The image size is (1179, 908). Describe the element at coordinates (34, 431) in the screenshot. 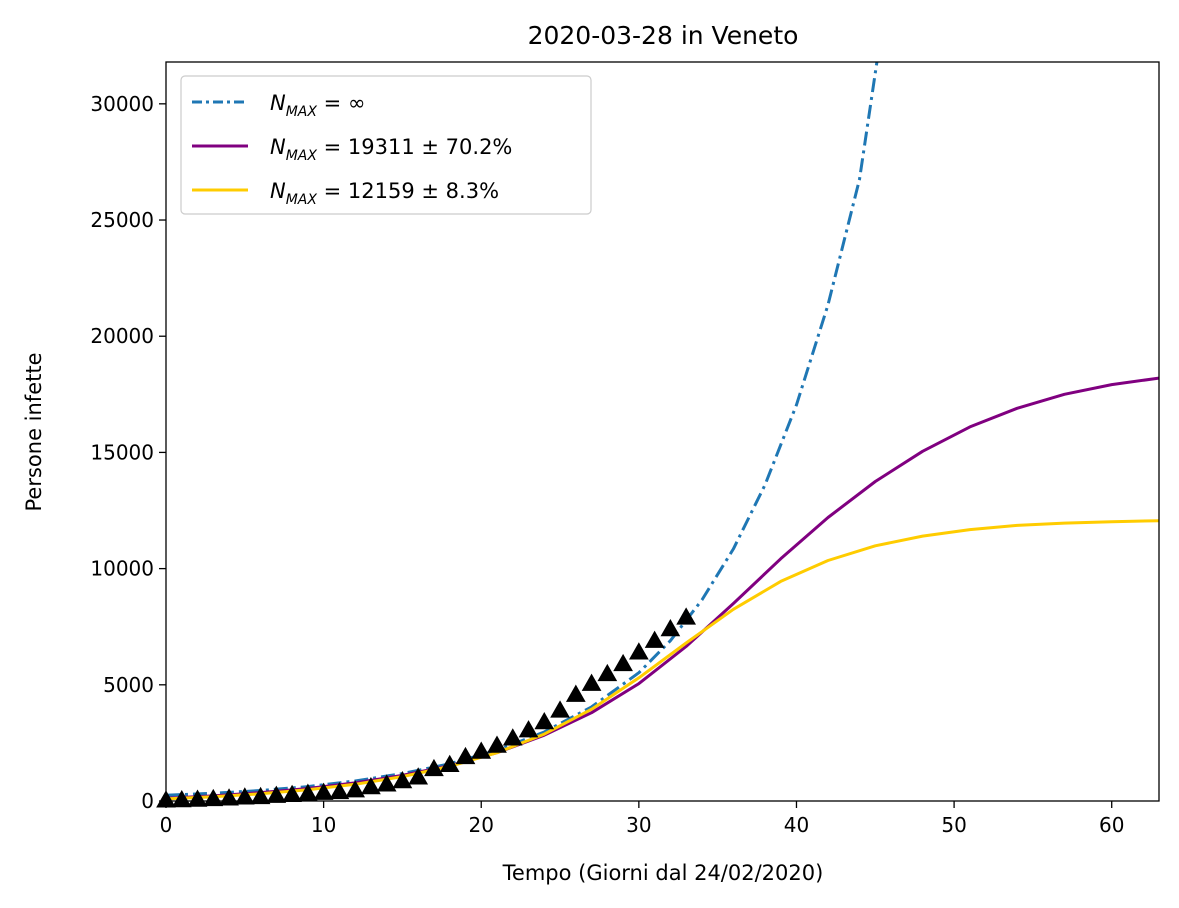

I see `y-axis-label: Persone infette` at that location.